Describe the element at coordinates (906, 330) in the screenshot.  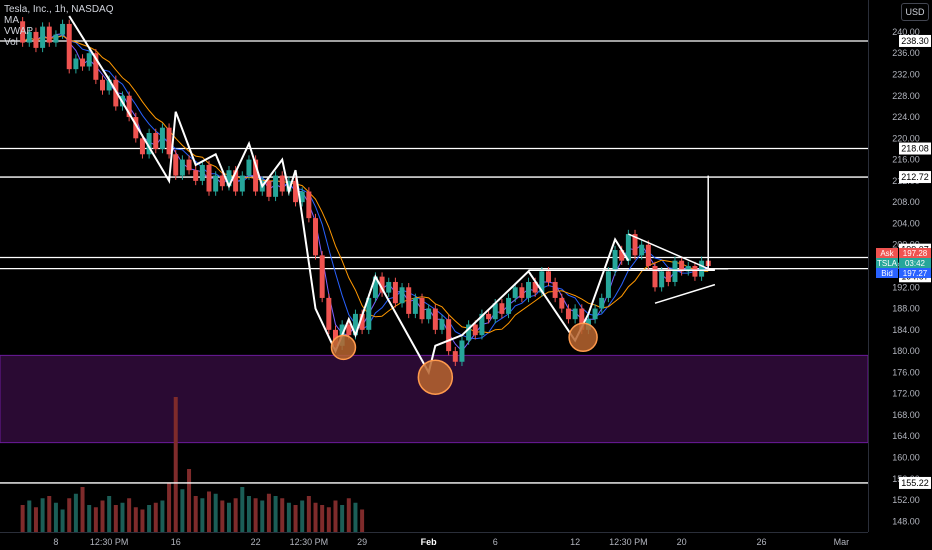
I see `price-tick-label: 184.00` at that location.